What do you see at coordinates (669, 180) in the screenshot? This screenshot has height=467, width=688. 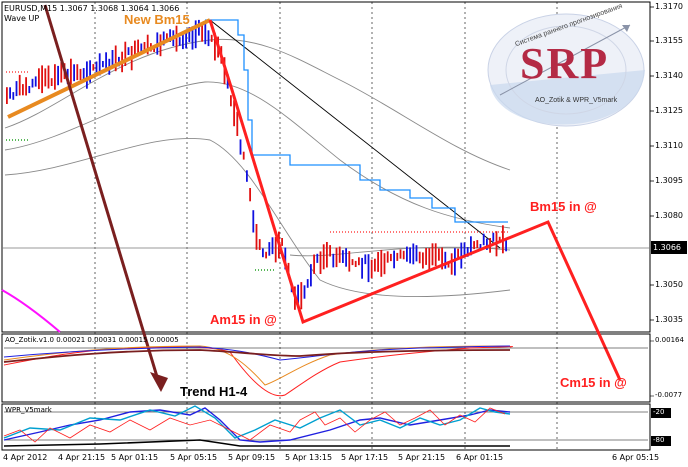 I see `price-label: 1.3095` at bounding box center [669, 180].